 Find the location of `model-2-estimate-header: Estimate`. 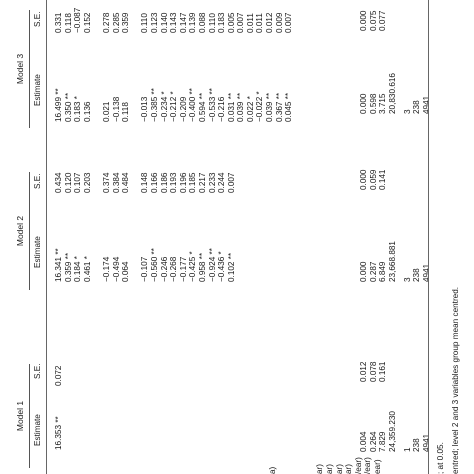

model-2-estimate-header: Estimate is located at coordinates (37, 252).